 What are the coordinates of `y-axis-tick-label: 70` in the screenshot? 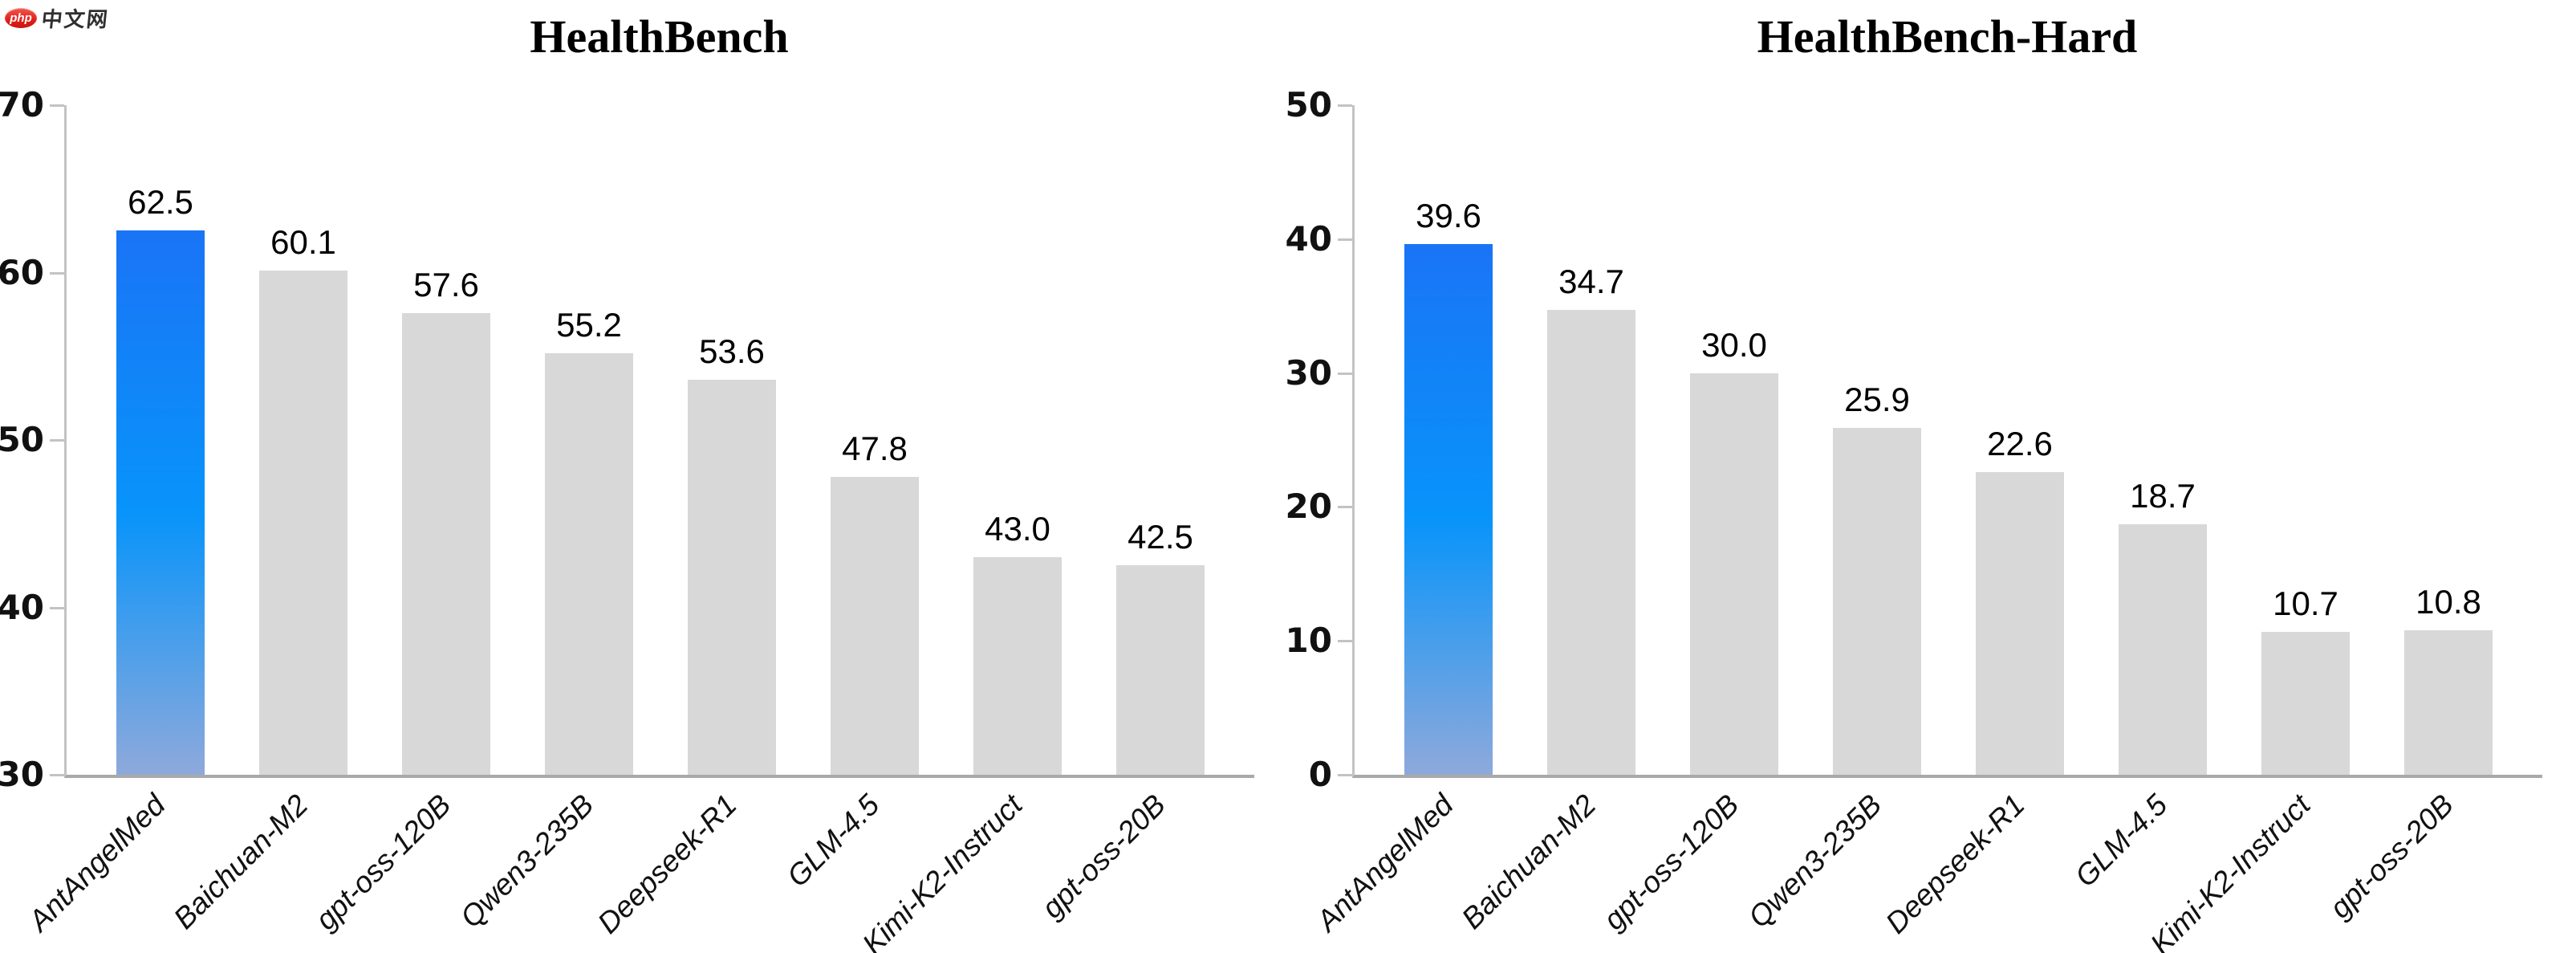 It's located at (22, 104).